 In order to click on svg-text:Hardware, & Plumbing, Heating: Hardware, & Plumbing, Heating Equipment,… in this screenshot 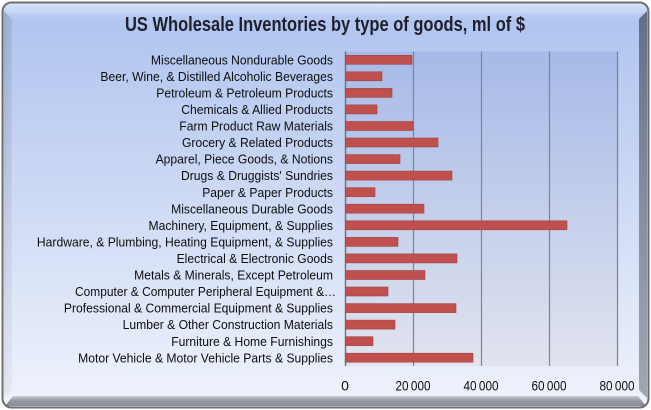, I will do `click(185, 242)`.